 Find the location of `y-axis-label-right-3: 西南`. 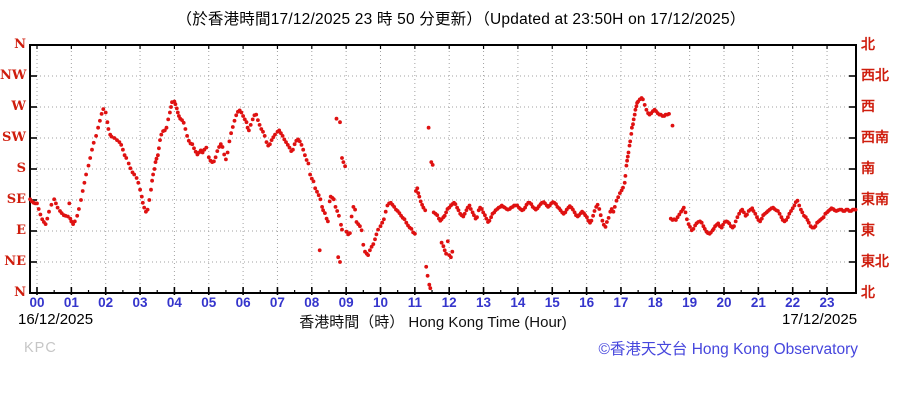

y-axis-label-right-3: 西南 is located at coordinates (875, 138).